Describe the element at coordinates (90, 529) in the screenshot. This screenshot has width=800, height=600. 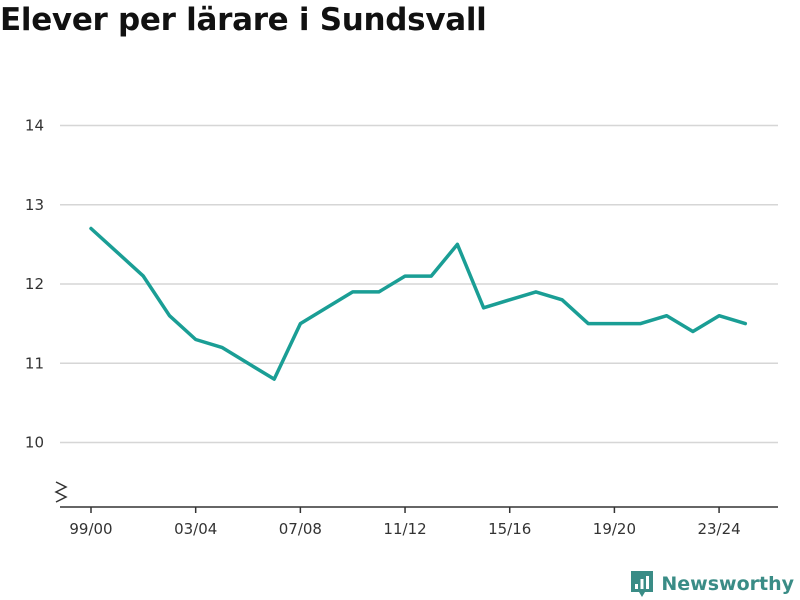
I see `x-tick-label: 99/00` at that location.